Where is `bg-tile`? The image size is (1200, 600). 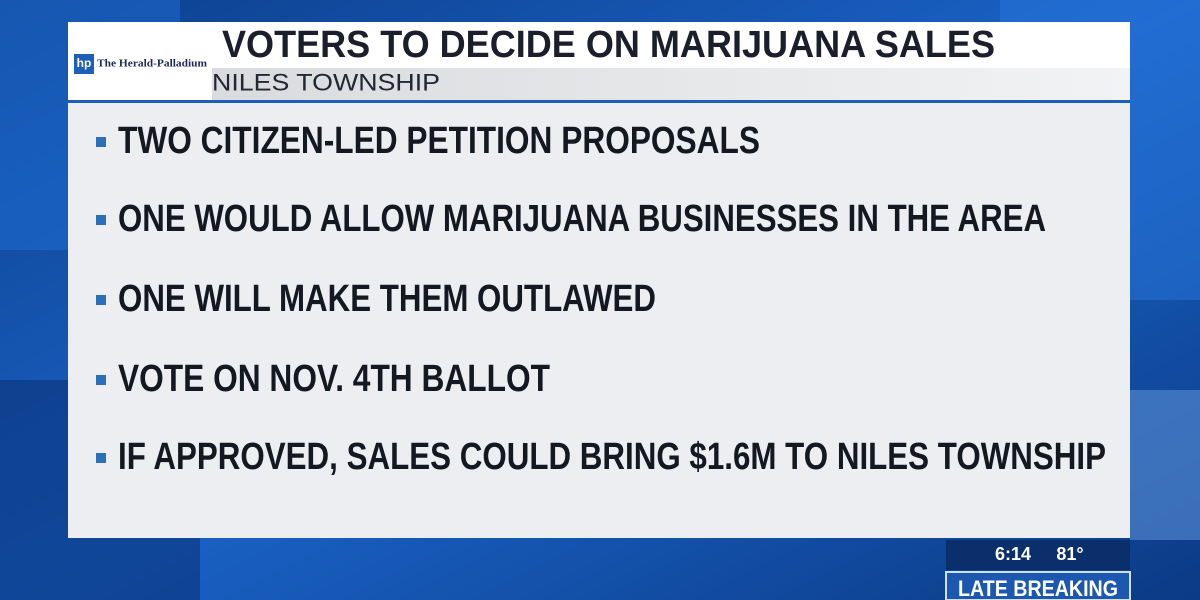 bg-tile is located at coordinates (1165, 465).